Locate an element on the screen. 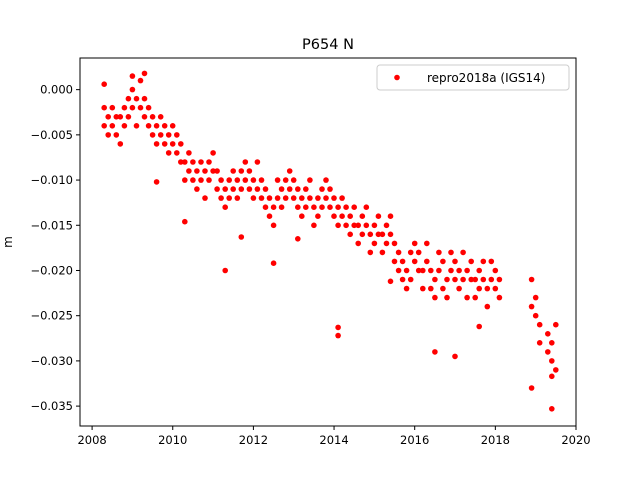 This screenshot has width=640, height=484. y-tick-label: −0.035 is located at coordinates (51, 406).